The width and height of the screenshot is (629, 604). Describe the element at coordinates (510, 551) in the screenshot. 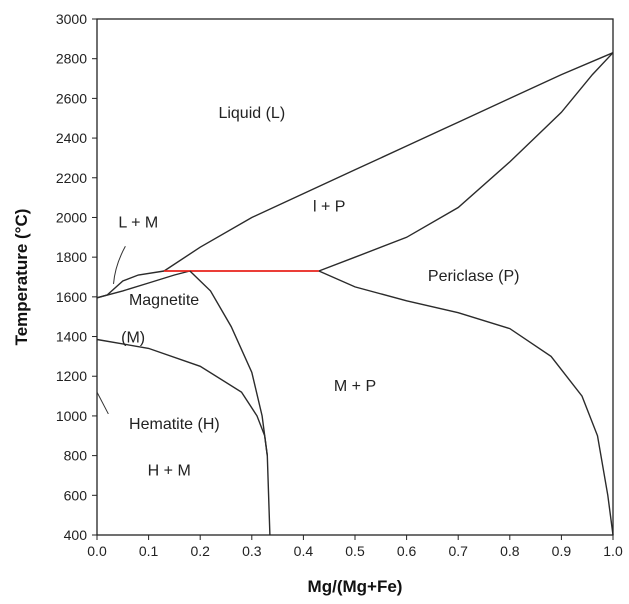

I see `x-tick-label: 0.8` at that location.